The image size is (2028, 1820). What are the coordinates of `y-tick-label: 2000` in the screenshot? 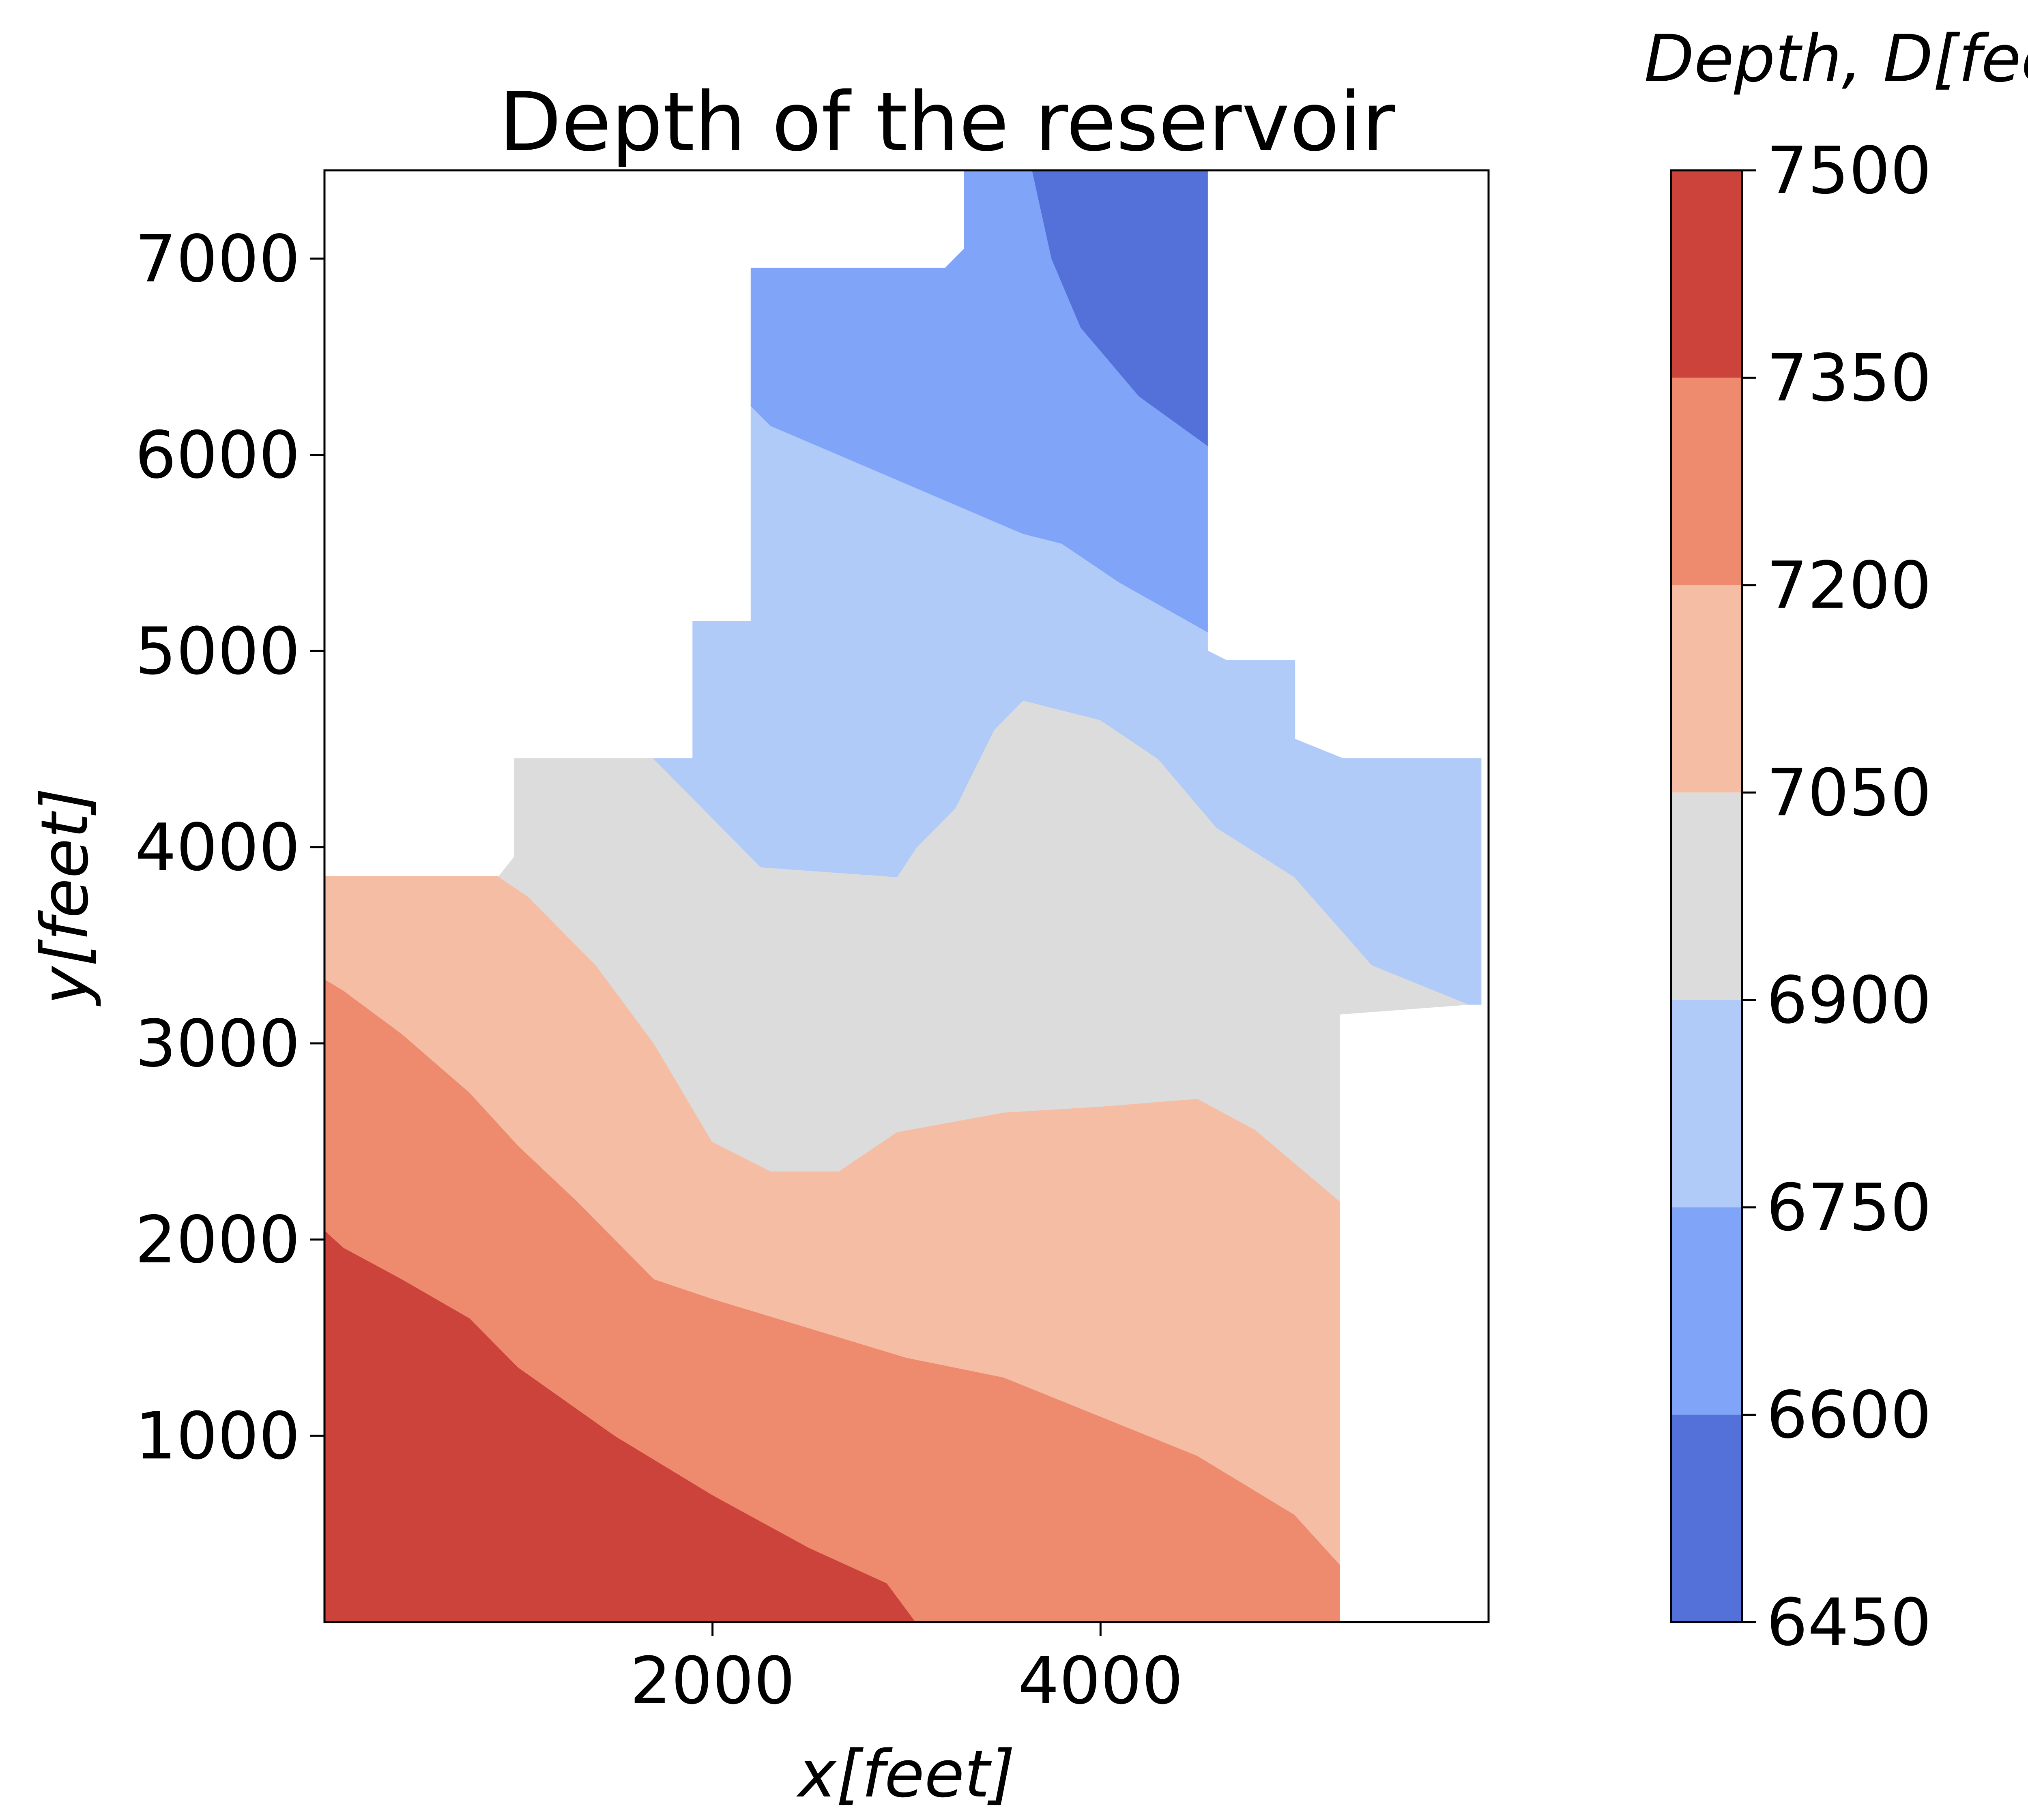 It's located at (218, 1240).